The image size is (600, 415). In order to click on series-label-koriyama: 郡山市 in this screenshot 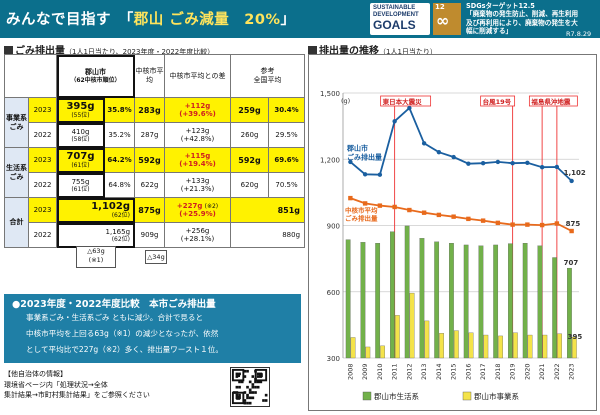, I will do `click(357, 147)`.